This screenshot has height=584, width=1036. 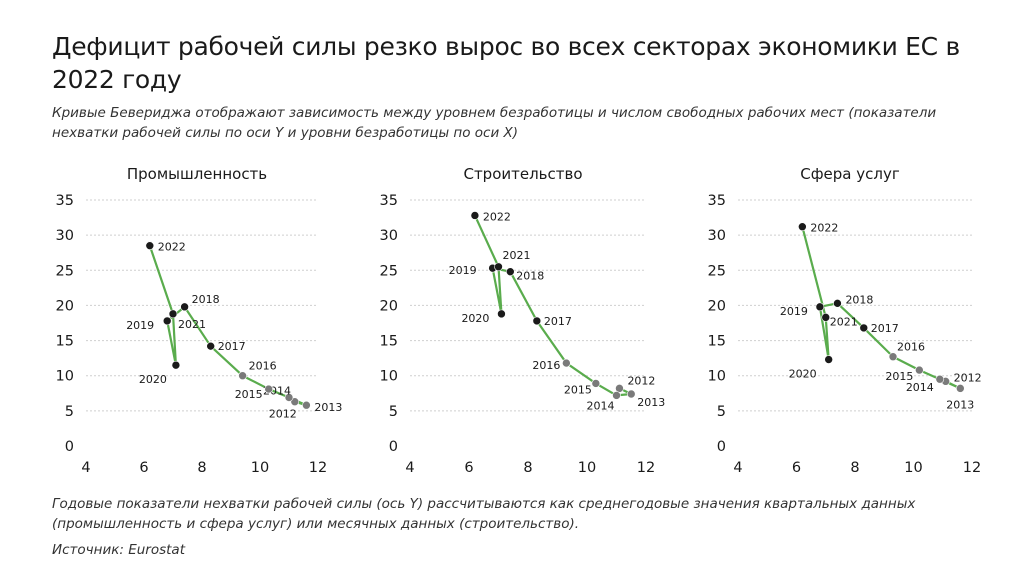 What do you see at coordinates (850, 174) in the screenshot?
I see `panel-title: Сфера услуг` at bounding box center [850, 174].